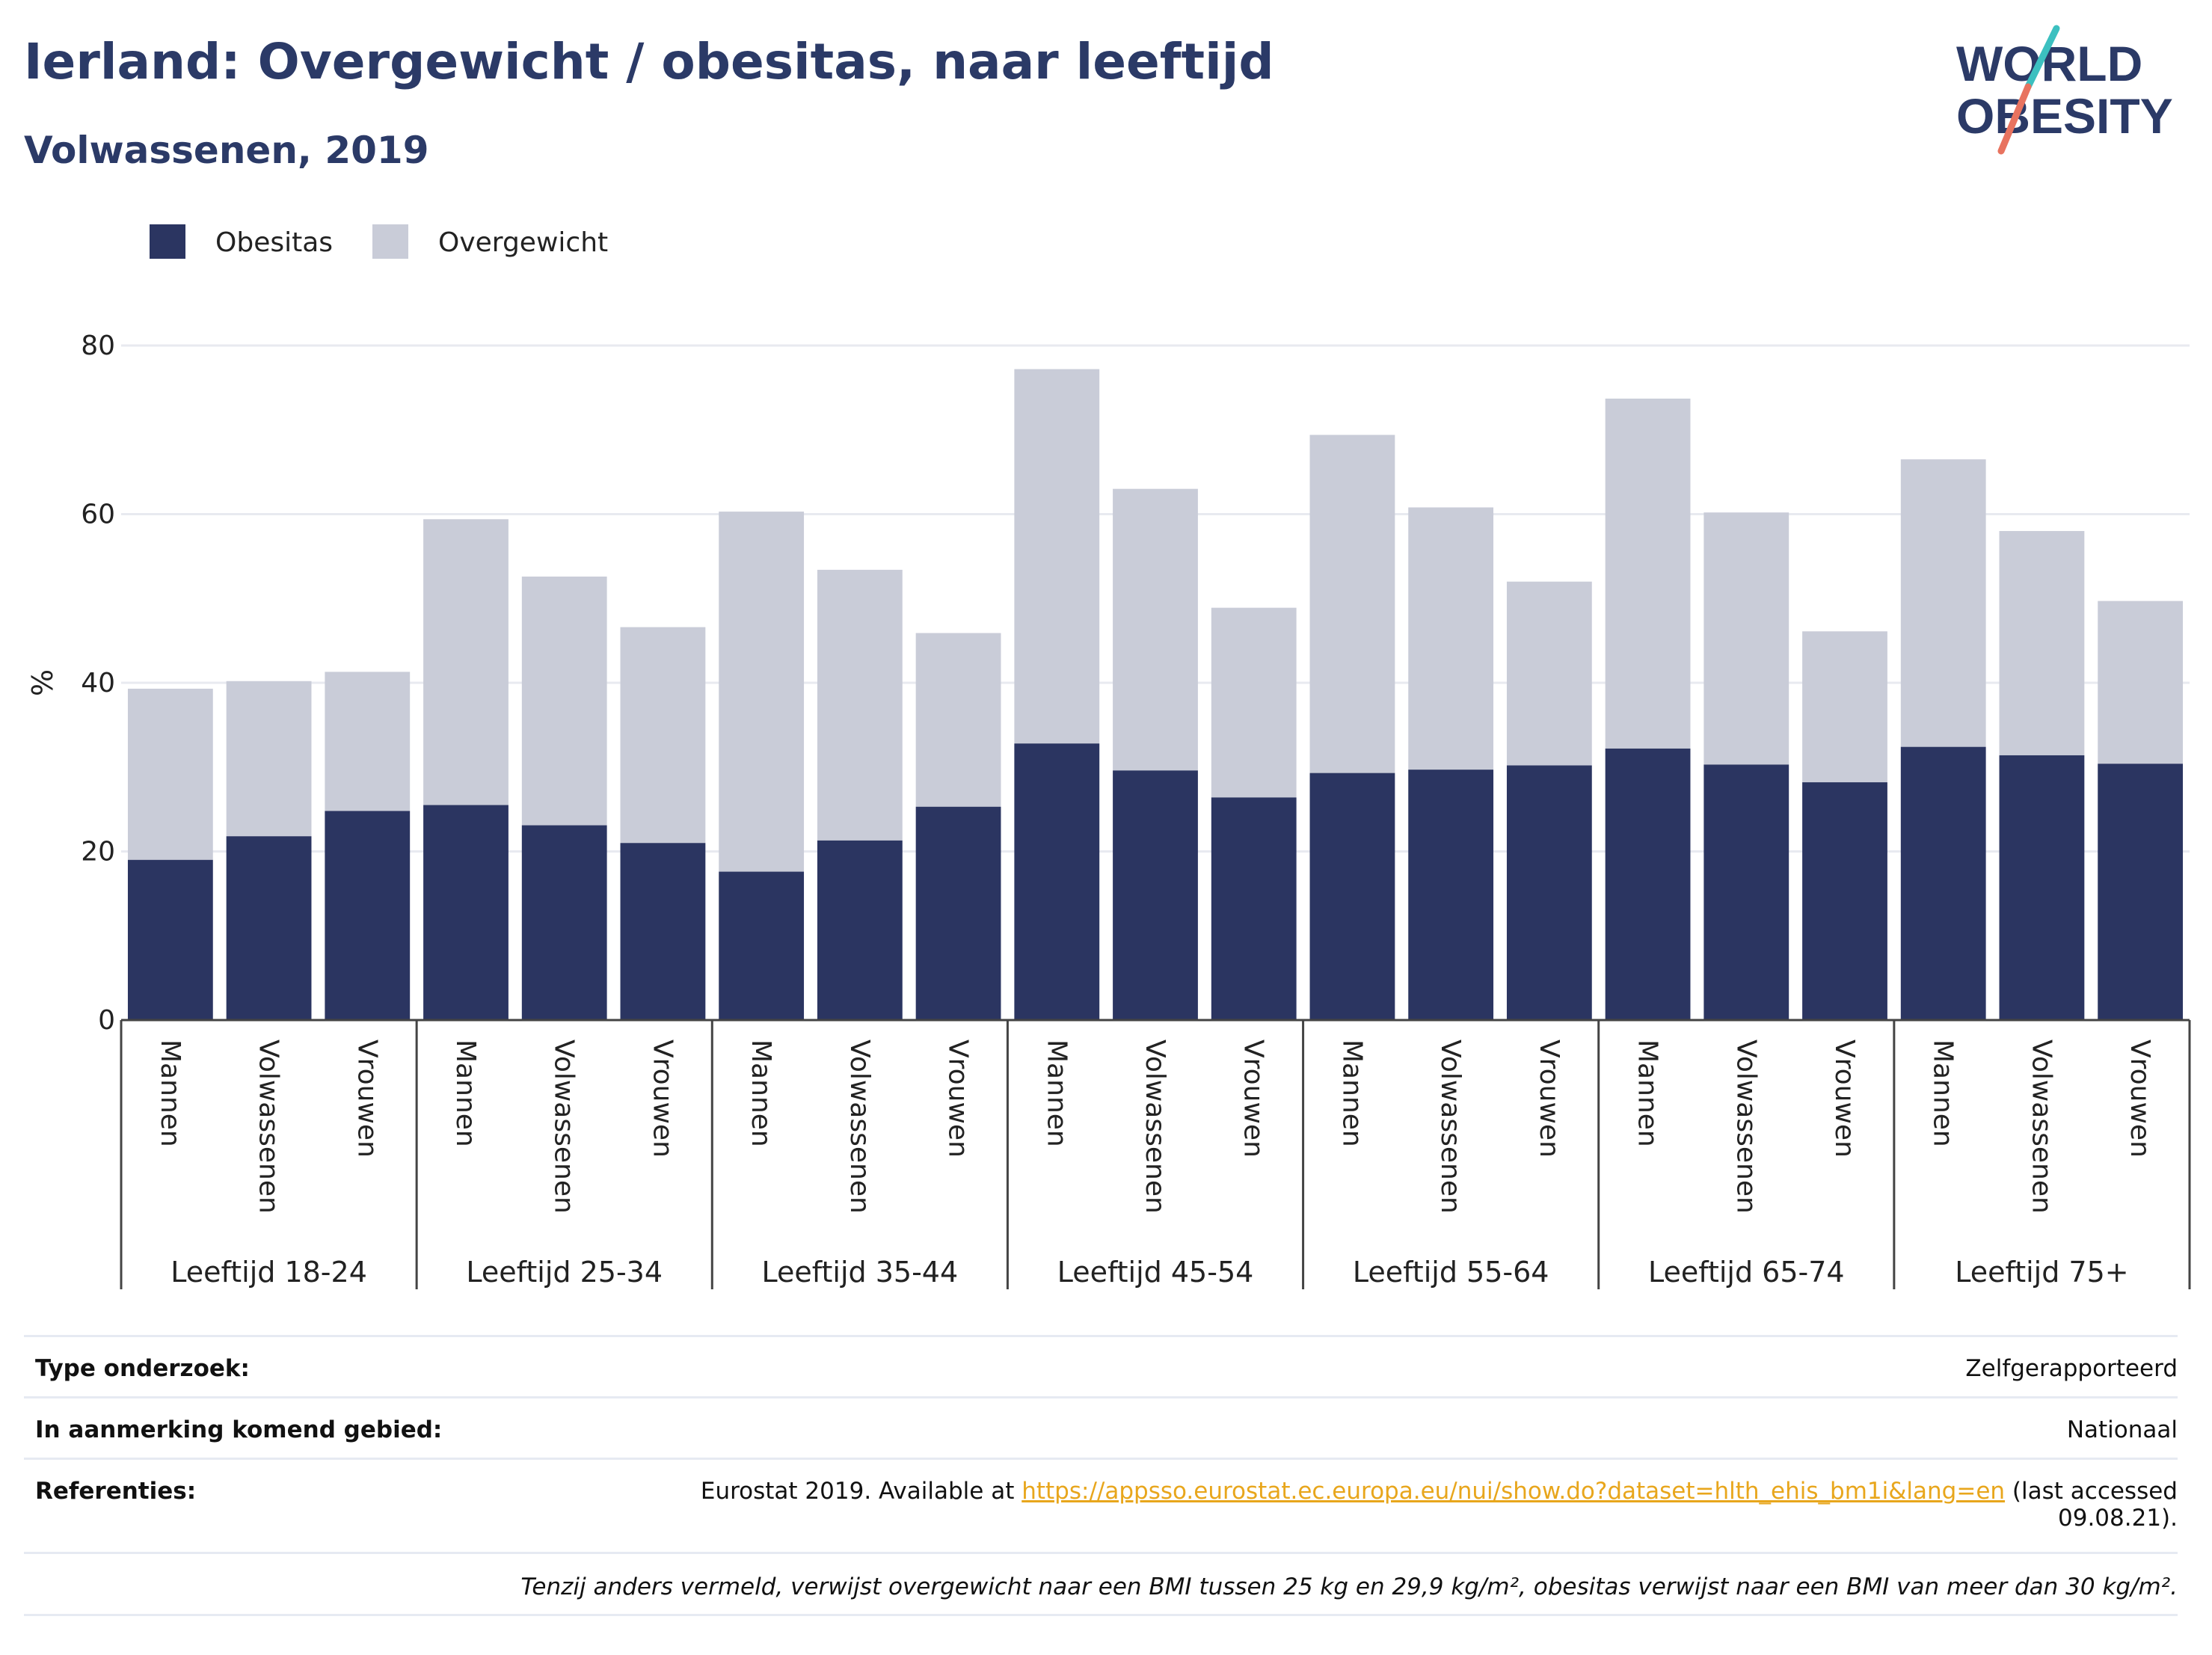 The image size is (2212, 1655). I want to click on references-label: Referenties:, so click(116, 1491).